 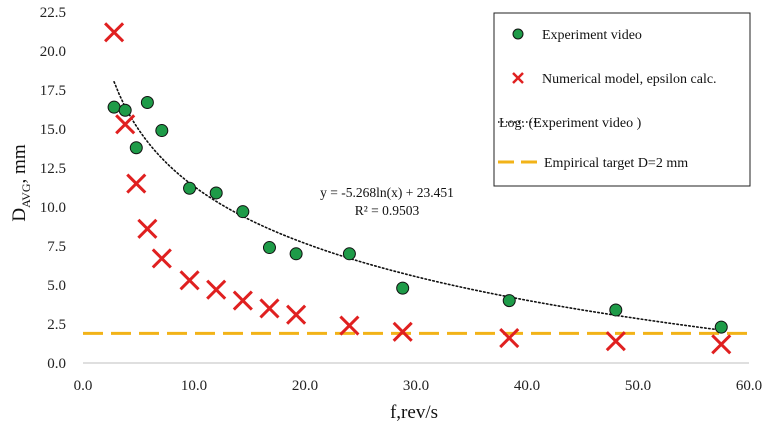 What do you see at coordinates (518, 78) in the screenshot?
I see `legend-symbol-numerical-model` at bounding box center [518, 78].